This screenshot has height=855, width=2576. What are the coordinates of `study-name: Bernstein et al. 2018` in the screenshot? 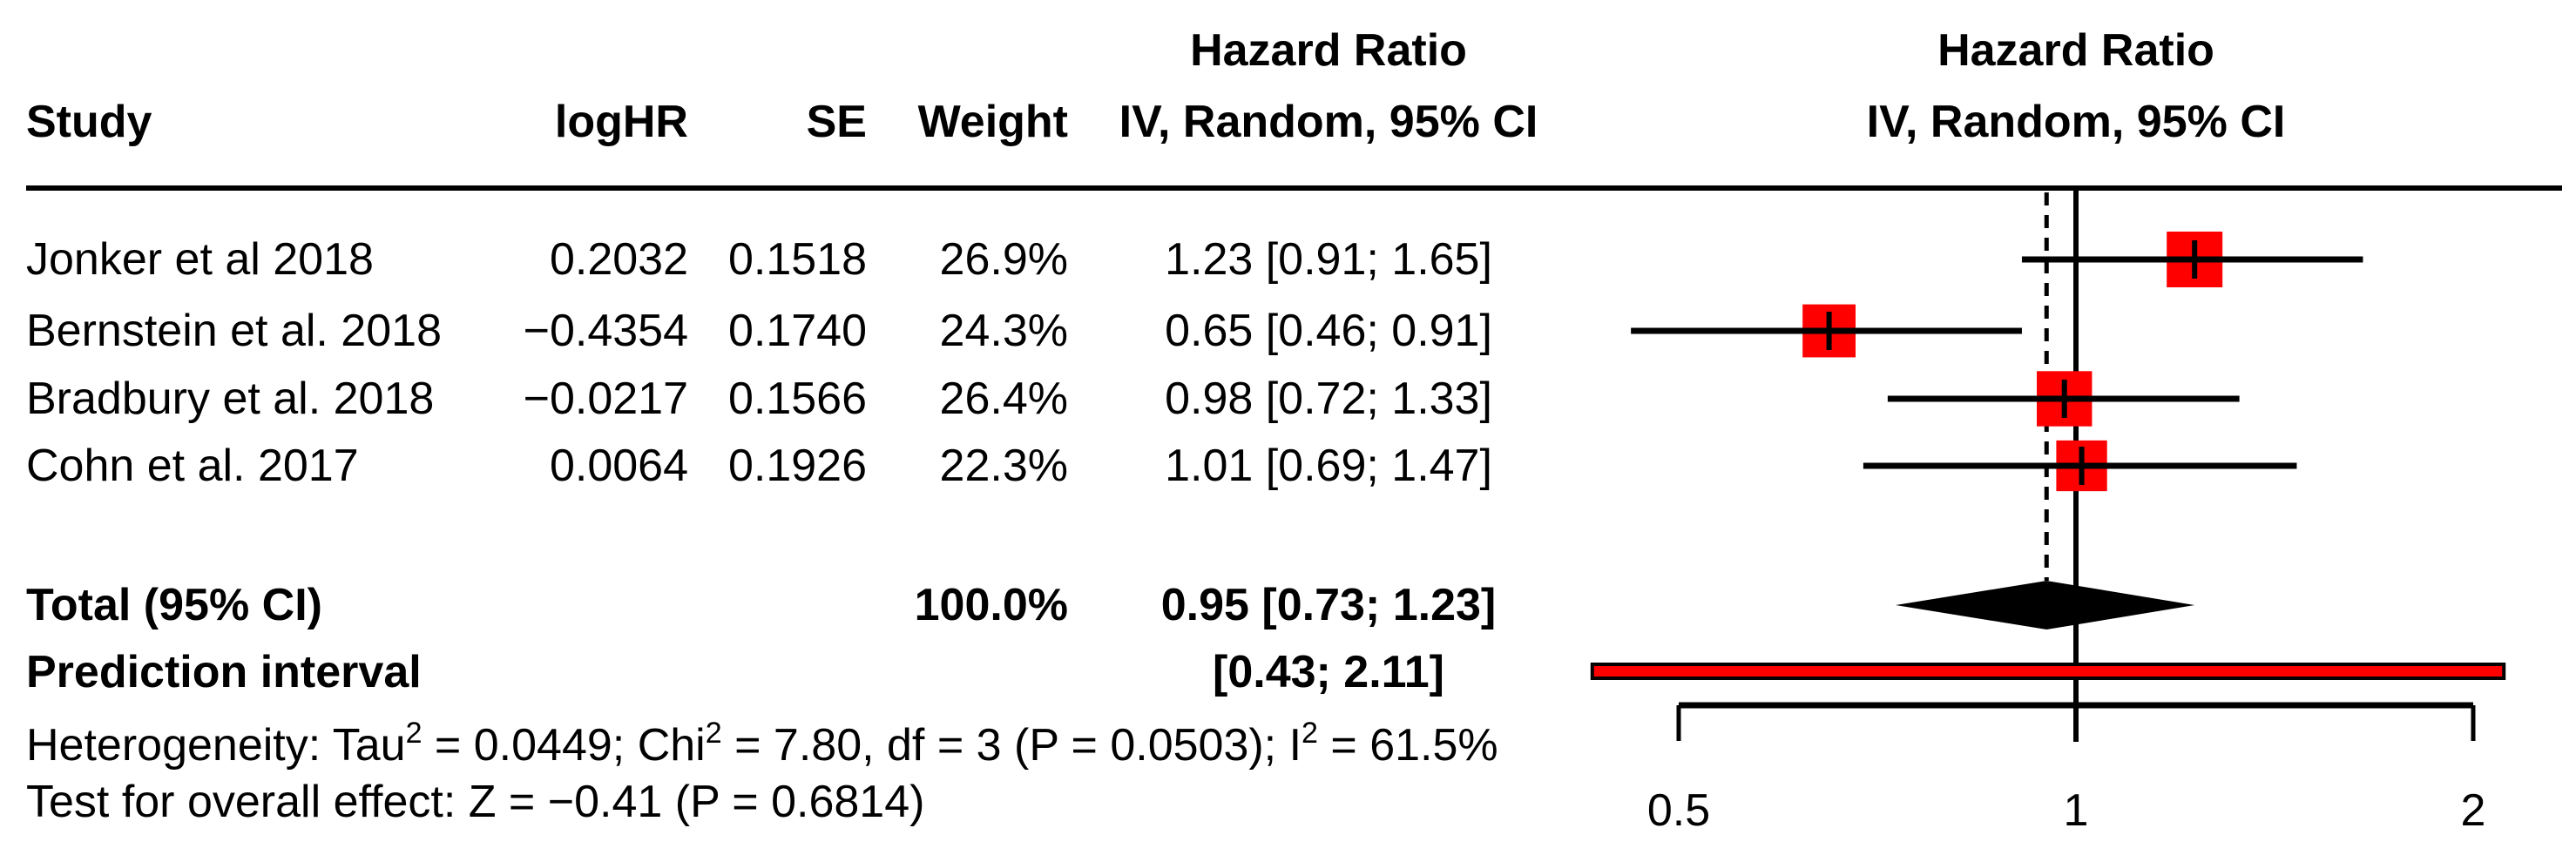 It's located at (234, 331).